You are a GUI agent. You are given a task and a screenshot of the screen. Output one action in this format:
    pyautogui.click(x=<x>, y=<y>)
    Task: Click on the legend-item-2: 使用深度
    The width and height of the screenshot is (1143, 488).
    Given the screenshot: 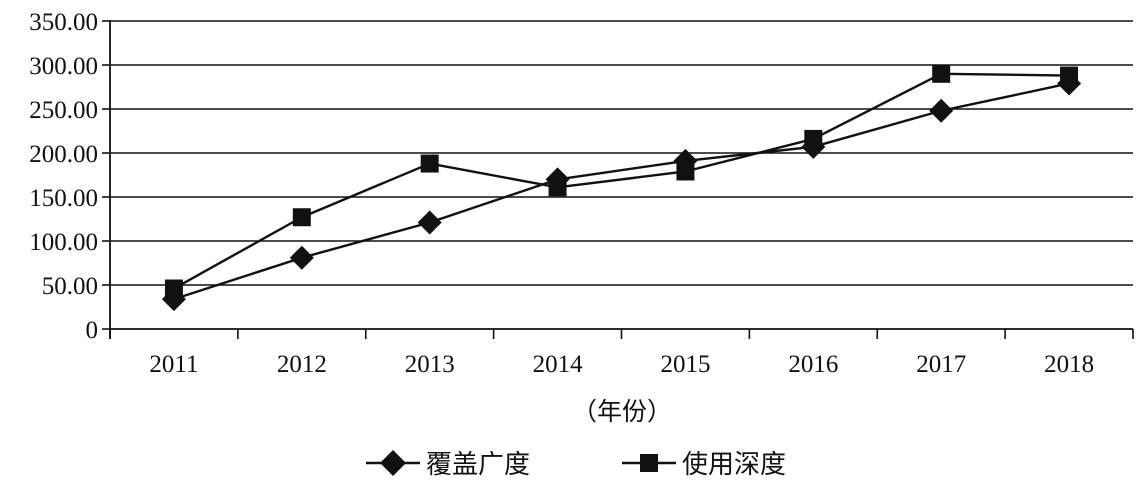 What is the action you would take?
    pyautogui.click(x=704, y=465)
    